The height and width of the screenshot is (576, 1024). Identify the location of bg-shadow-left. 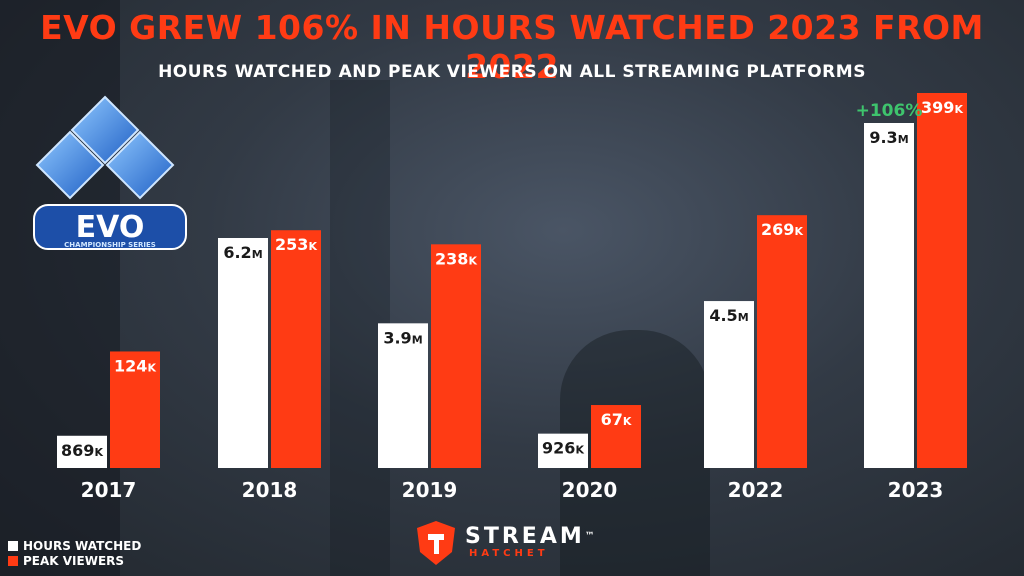
(60, 288).